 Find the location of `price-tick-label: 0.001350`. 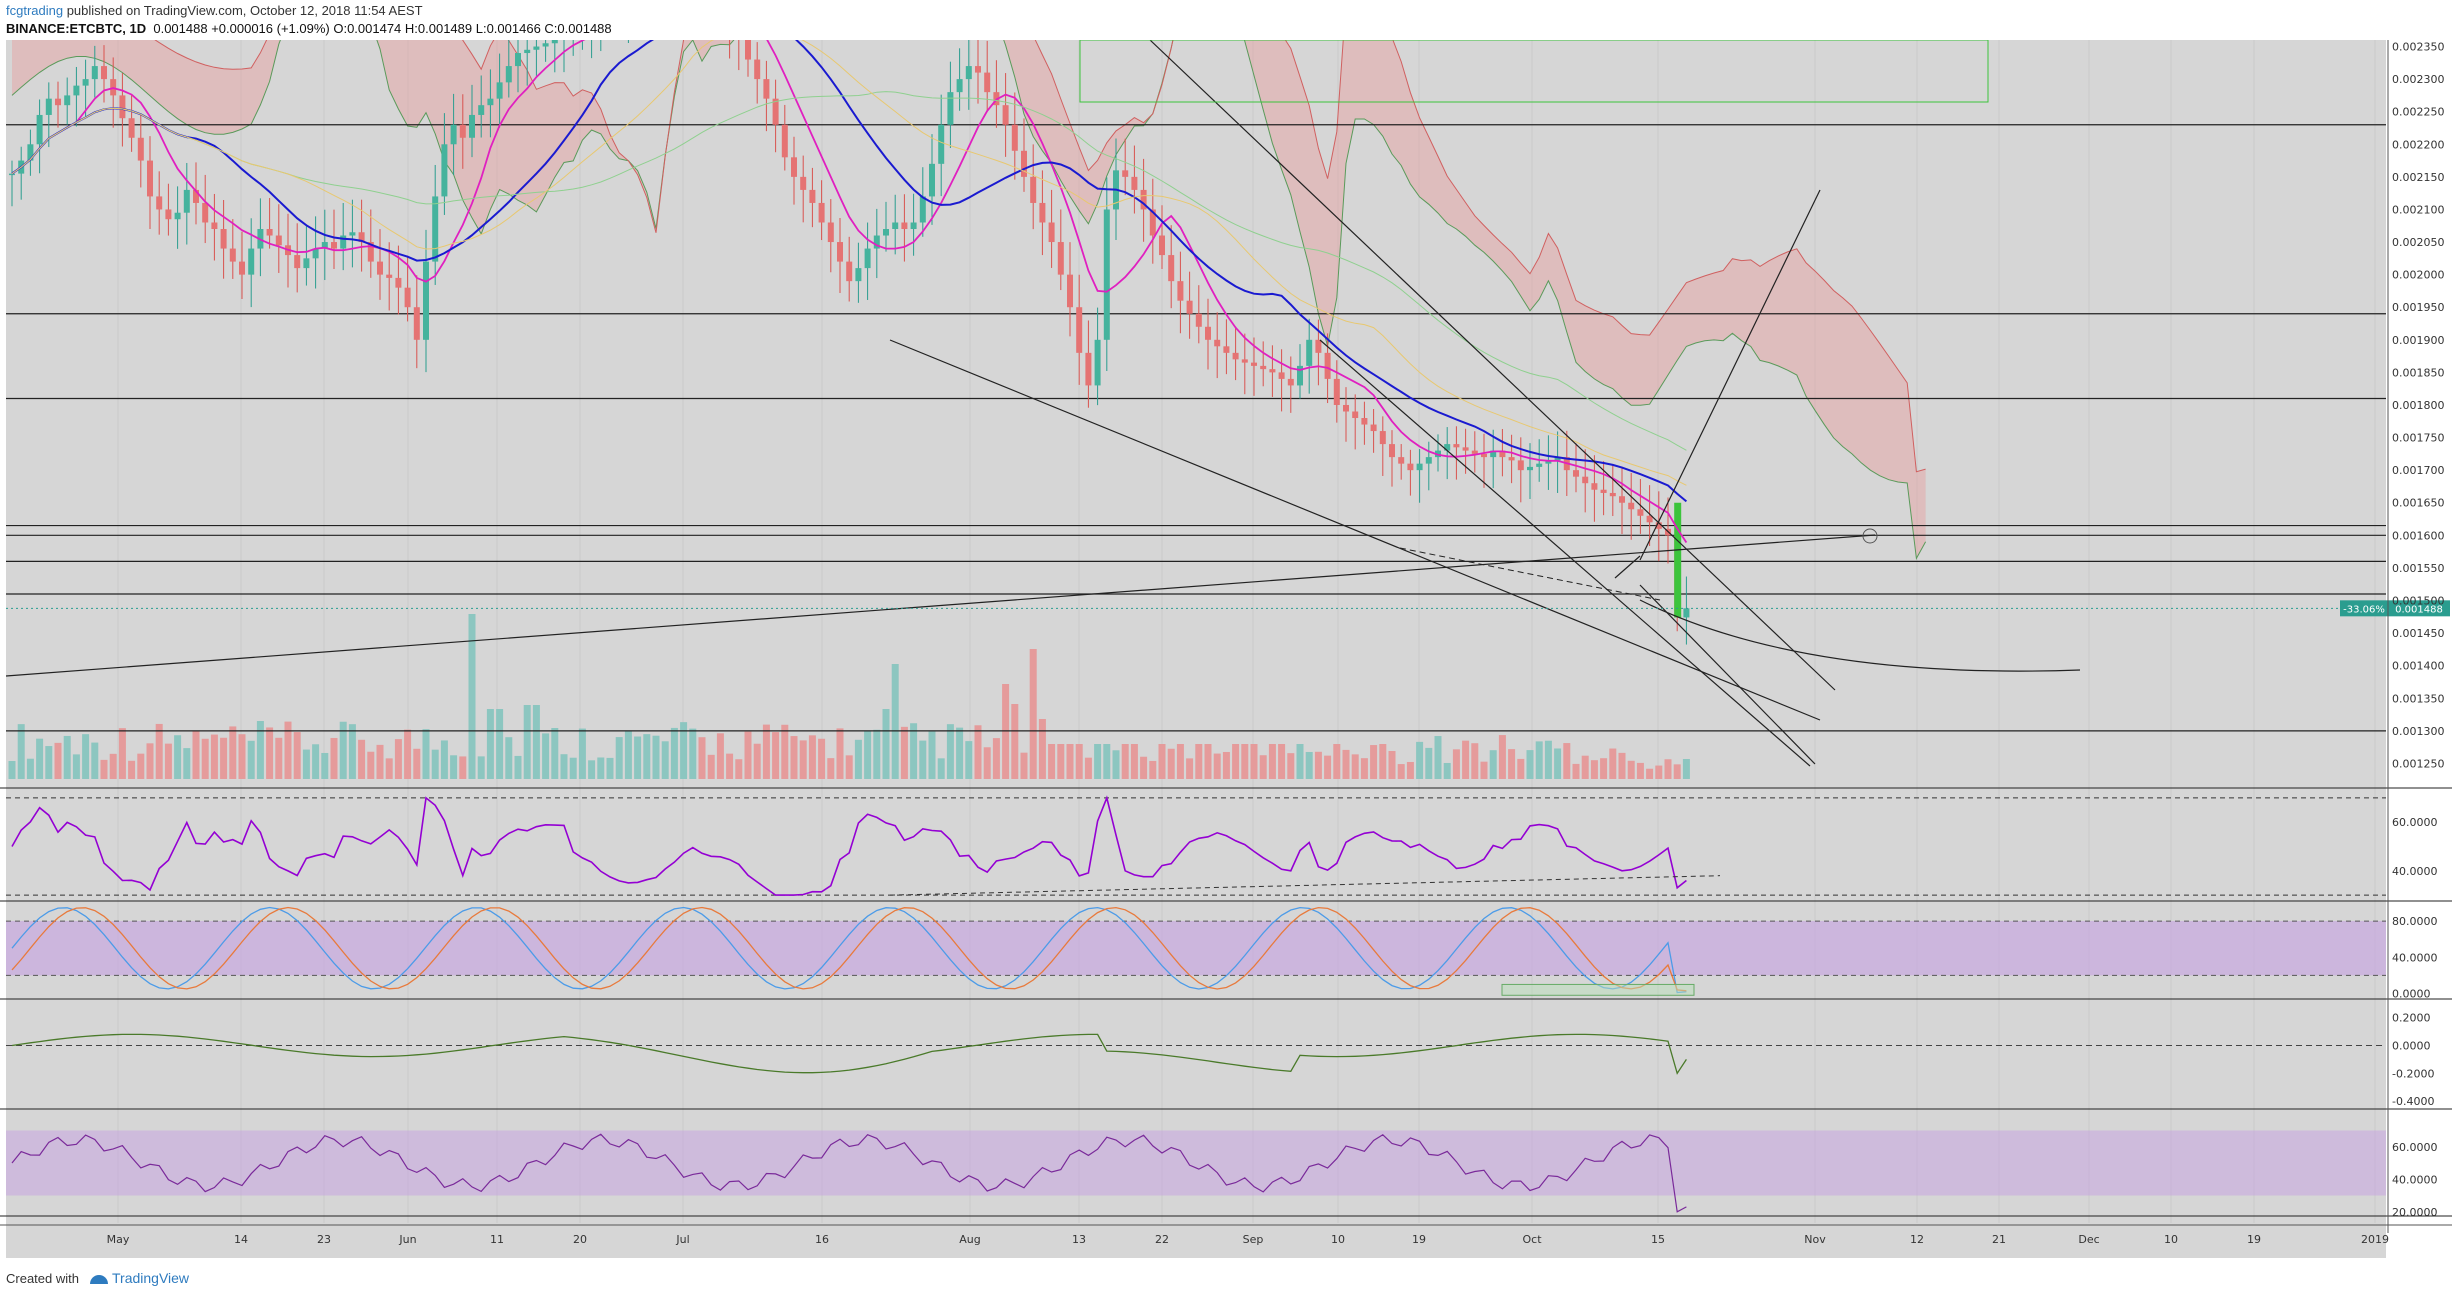

price-tick-label: 0.001350 is located at coordinates (2418, 698).